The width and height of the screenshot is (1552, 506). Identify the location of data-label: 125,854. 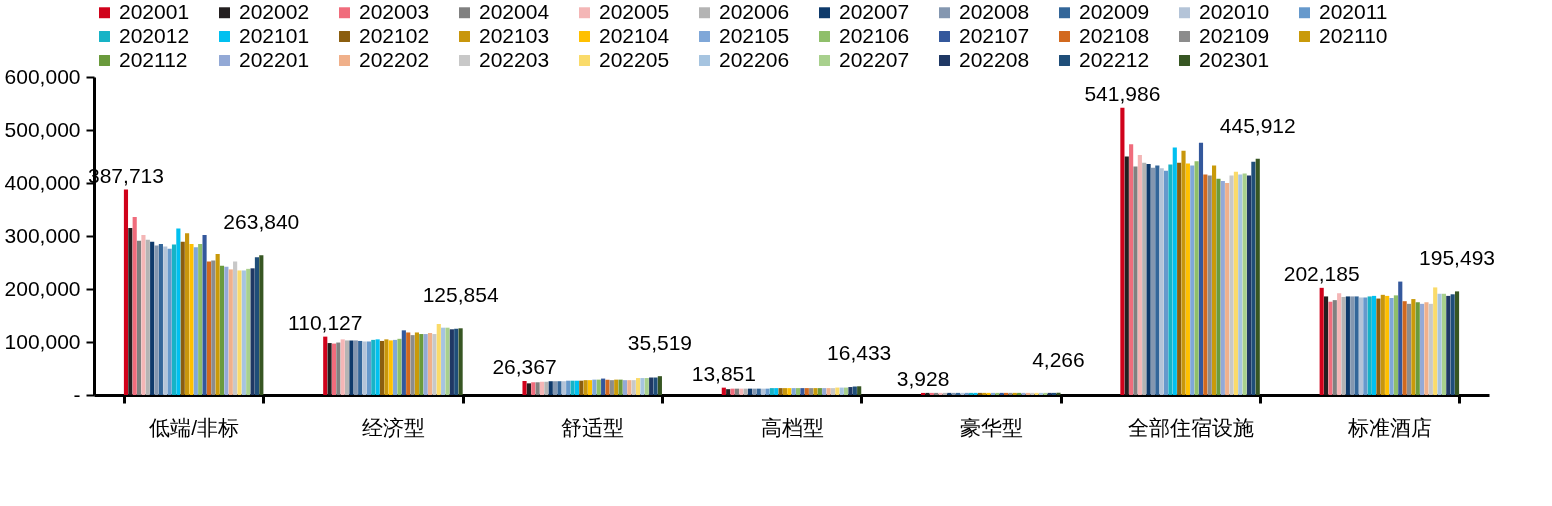
(460, 295).